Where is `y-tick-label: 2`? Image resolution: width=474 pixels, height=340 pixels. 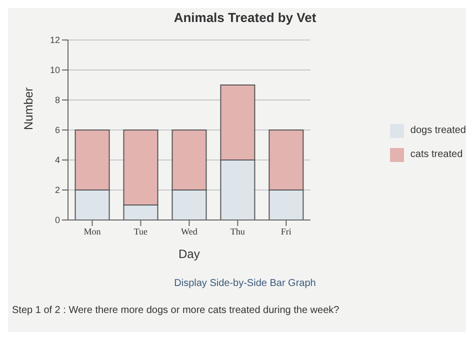
y-tick-label: 2 is located at coordinates (57, 190).